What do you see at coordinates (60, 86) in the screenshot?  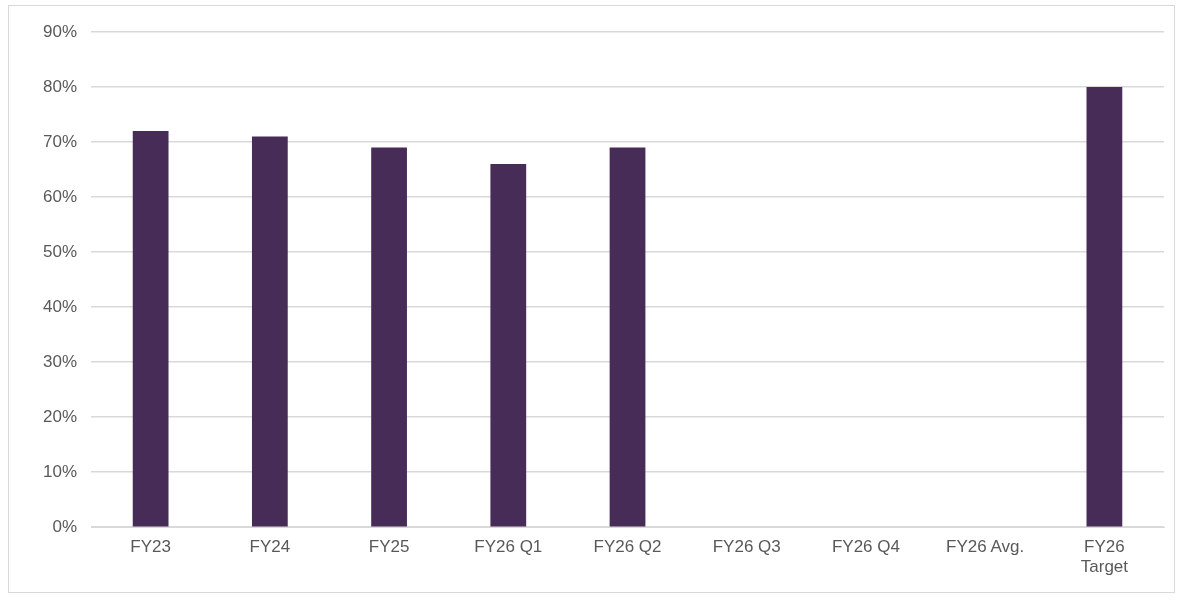 I see `y-tick-label: 80%` at bounding box center [60, 86].